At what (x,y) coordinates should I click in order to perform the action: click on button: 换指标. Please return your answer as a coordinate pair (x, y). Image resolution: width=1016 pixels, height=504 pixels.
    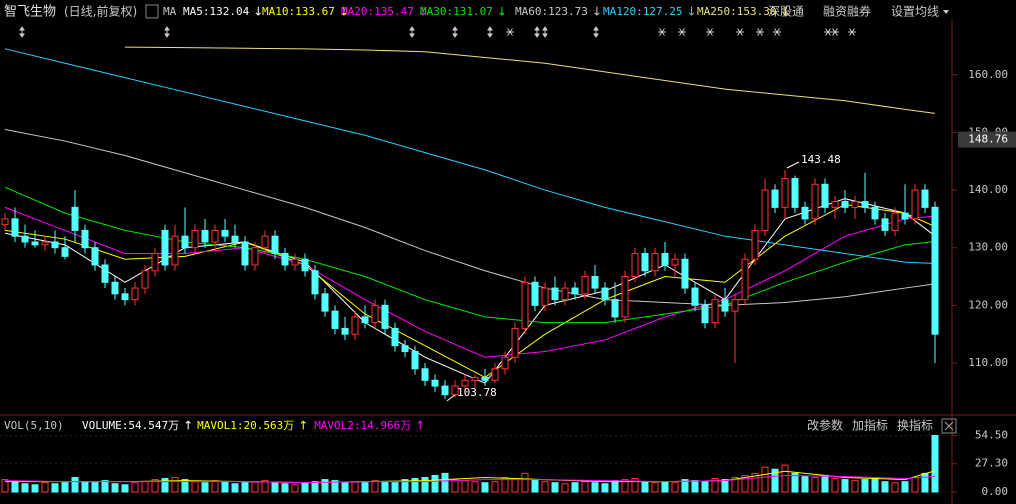
    Looking at the image, I should click on (915, 425).